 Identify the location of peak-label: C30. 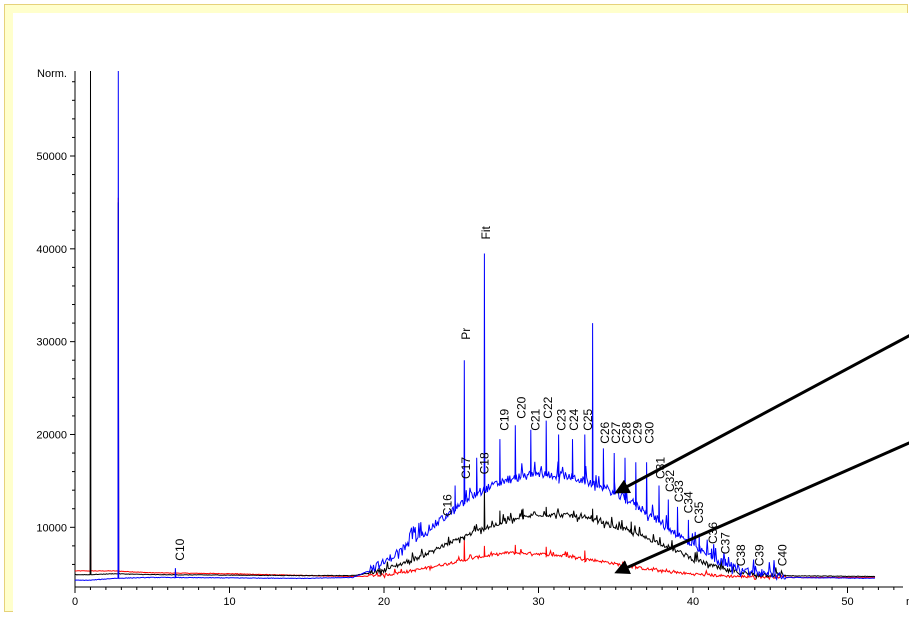
(650, 432).